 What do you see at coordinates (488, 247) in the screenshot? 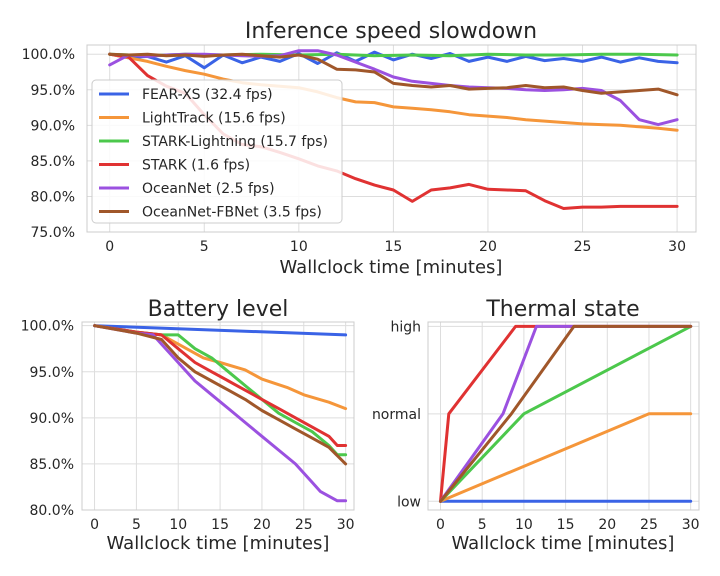
I see `speed-x-tick-label: 20` at bounding box center [488, 247].